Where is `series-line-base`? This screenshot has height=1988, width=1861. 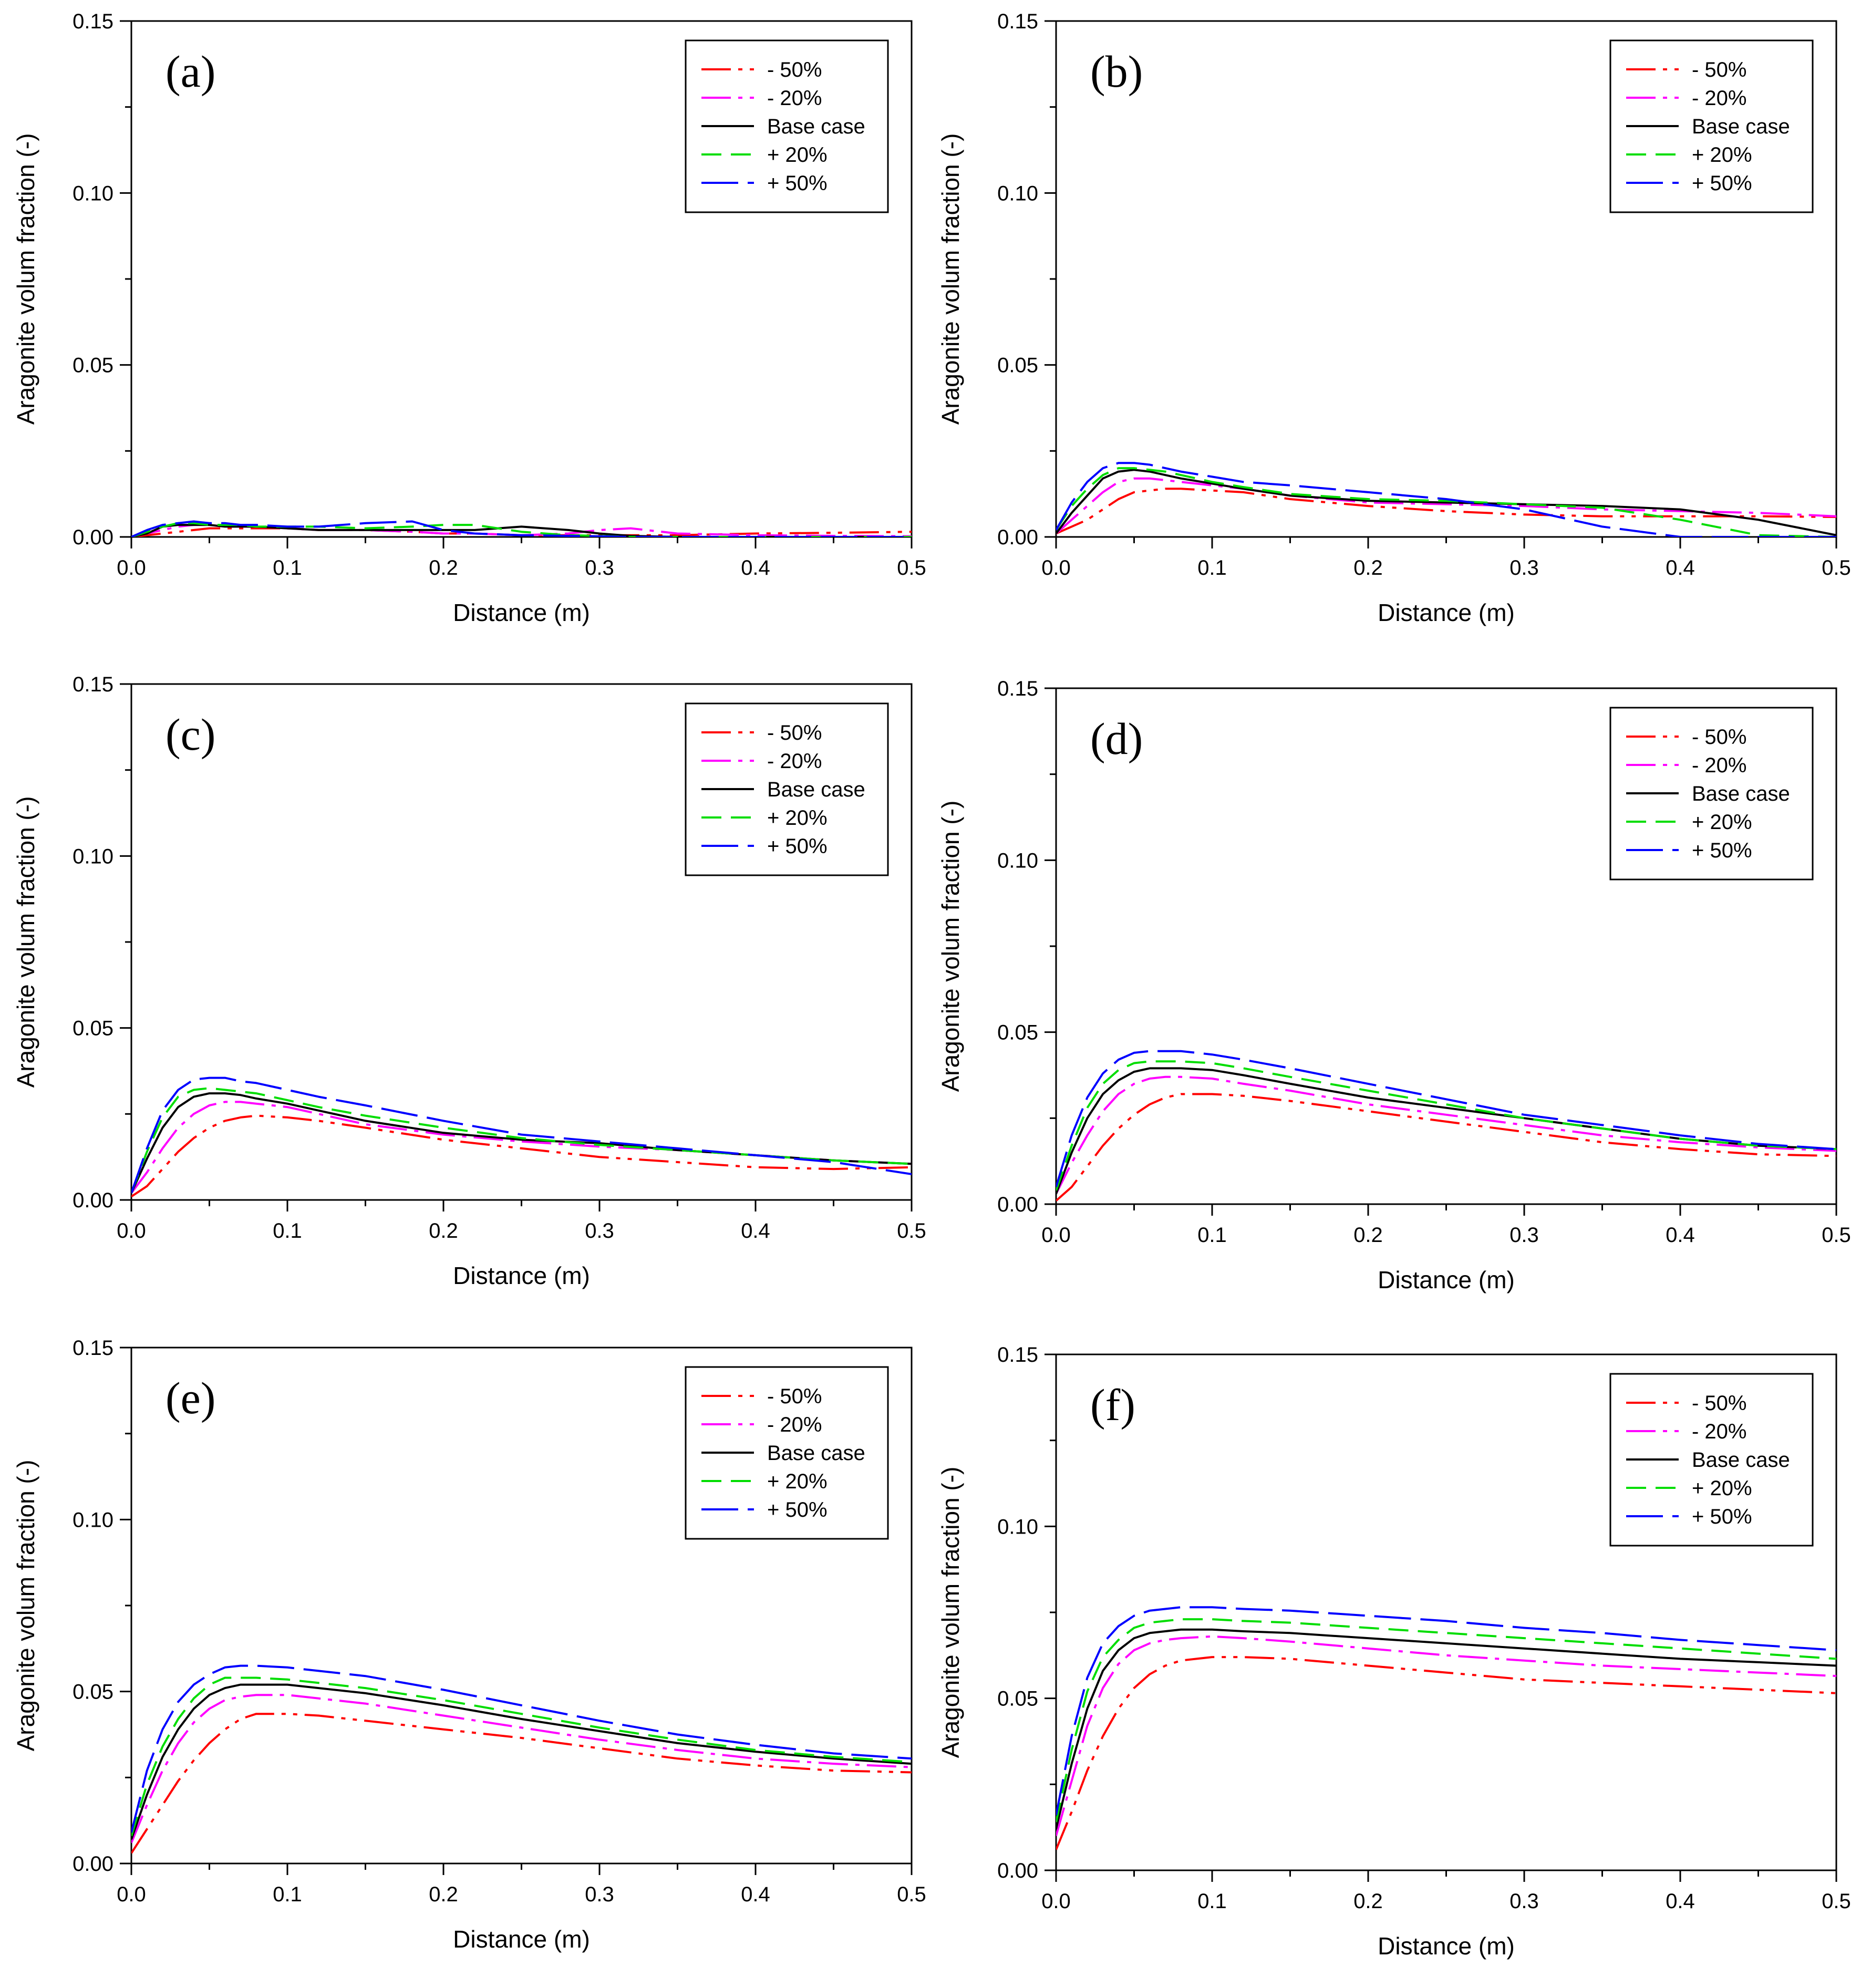 series-line-base is located at coordinates (521, 1761).